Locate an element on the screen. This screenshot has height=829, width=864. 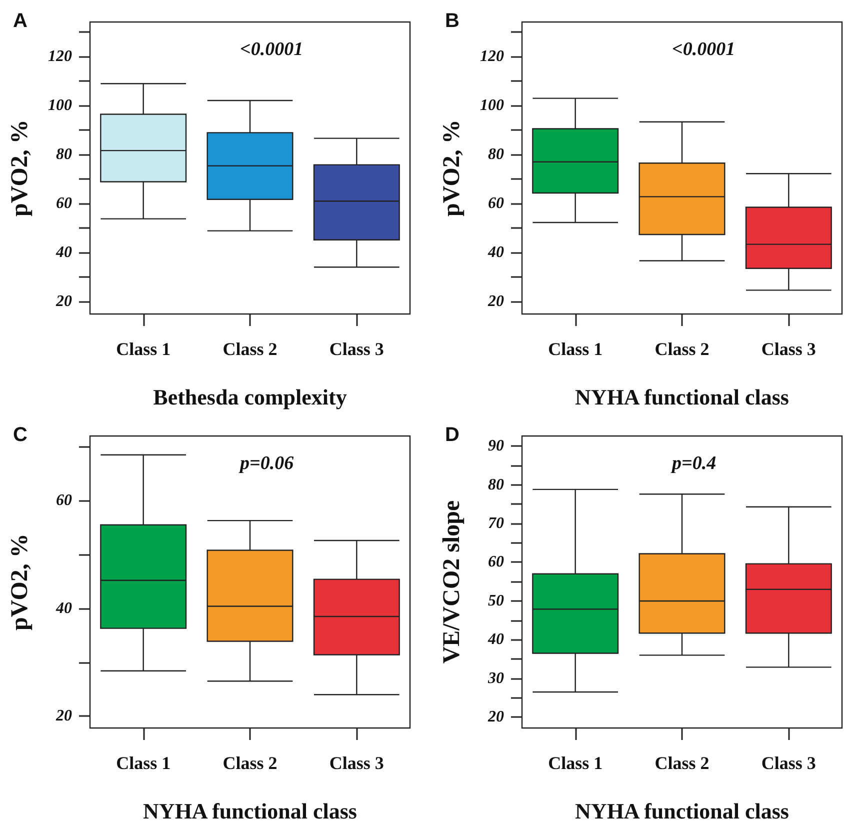
y-axis-title: VE/VCO2 slope is located at coordinates (452, 582).